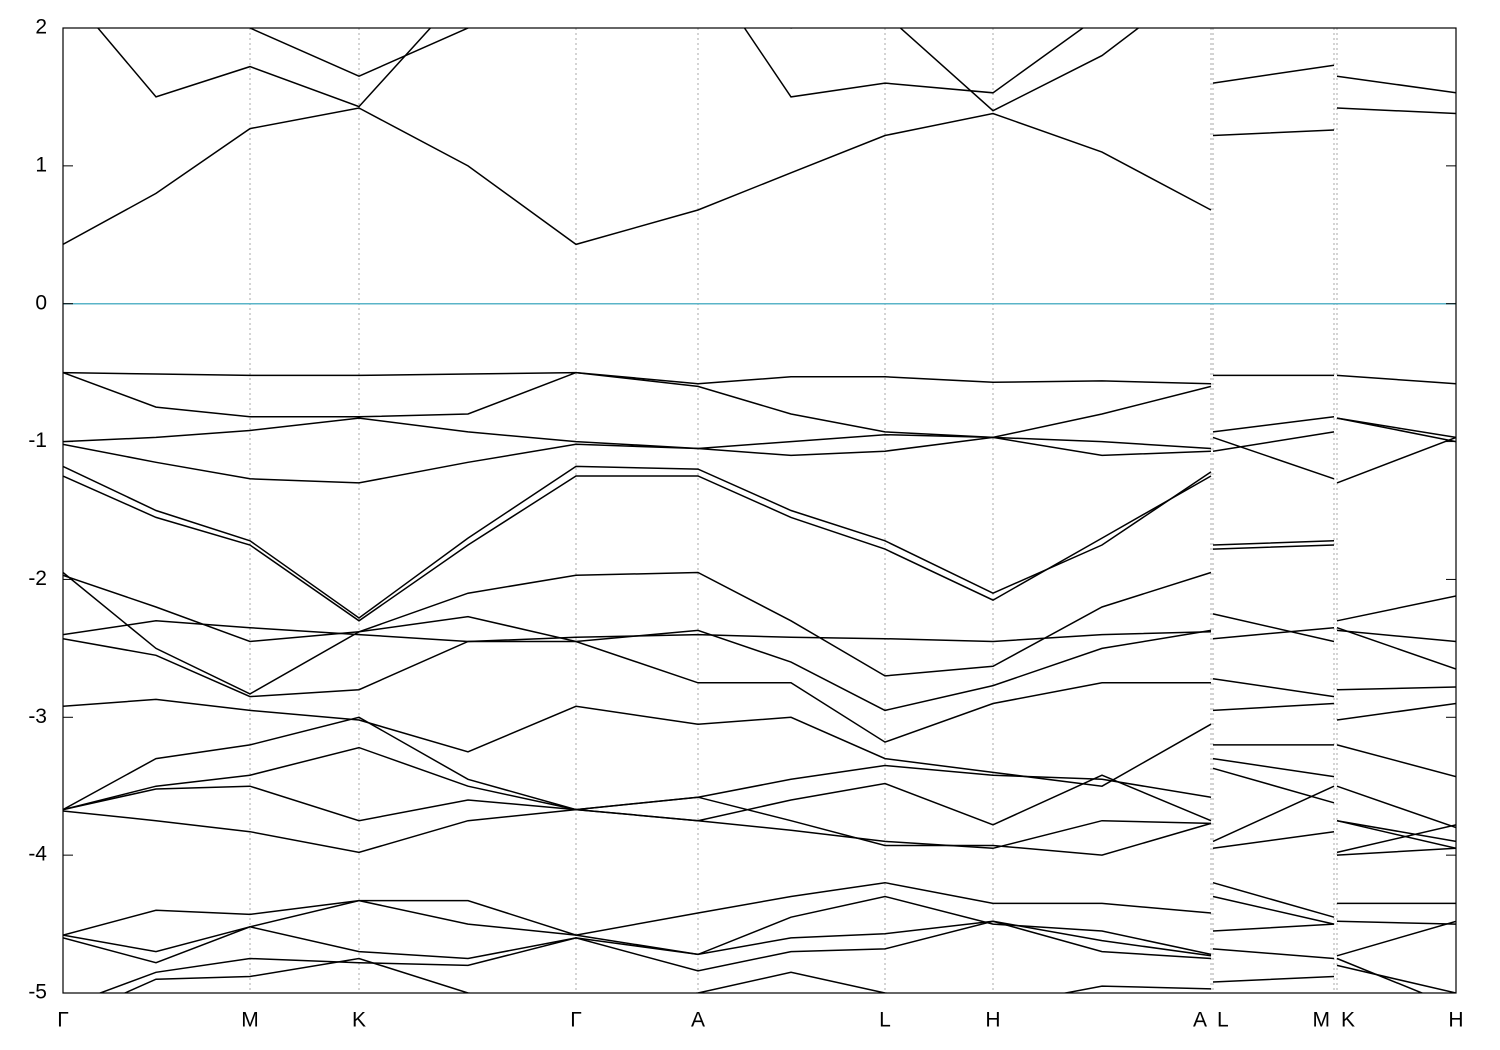 The image size is (1500, 1050). Describe the element at coordinates (37, 716) in the screenshot. I see `y-tick-label: -3` at that location.